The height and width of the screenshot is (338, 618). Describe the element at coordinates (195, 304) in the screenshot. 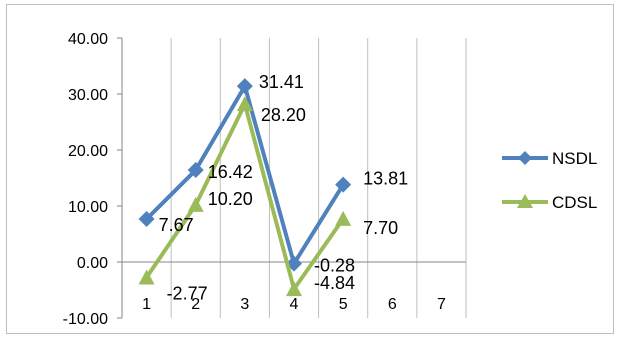

I see `x-tick-label: 2` at that location.